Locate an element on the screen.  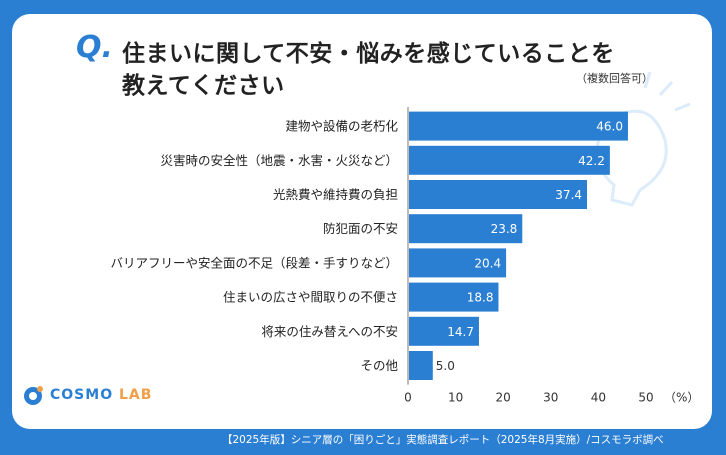
data-label: 18.8 is located at coordinates (480, 298).